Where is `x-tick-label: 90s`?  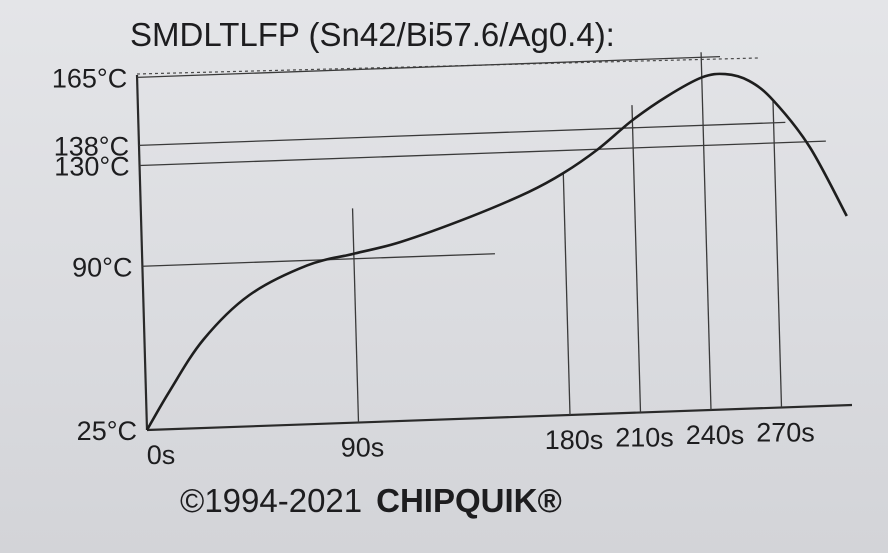
x-tick-label: 90s is located at coordinates (363, 447).